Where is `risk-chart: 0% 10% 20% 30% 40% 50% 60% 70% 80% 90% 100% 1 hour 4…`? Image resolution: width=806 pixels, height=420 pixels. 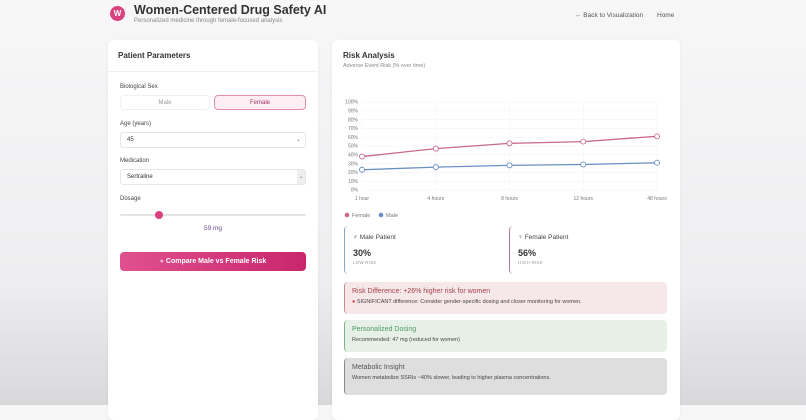
risk-chart: 0% 10% 20% 30% 40% 50% 60% 70% 80% 90% 100% 1 hour 4… is located at coordinates (505, 159).